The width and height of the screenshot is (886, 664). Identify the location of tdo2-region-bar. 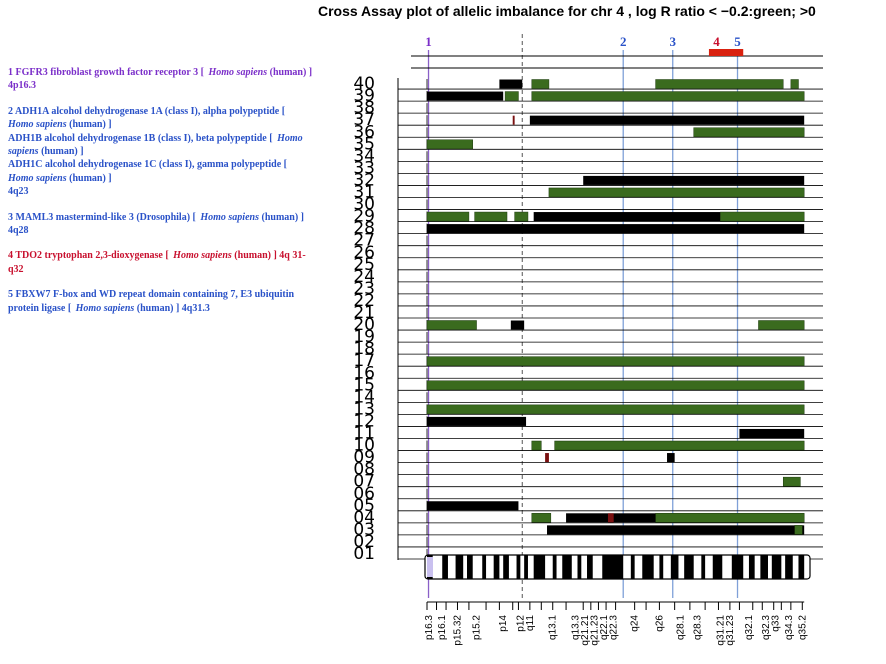
(726, 52).